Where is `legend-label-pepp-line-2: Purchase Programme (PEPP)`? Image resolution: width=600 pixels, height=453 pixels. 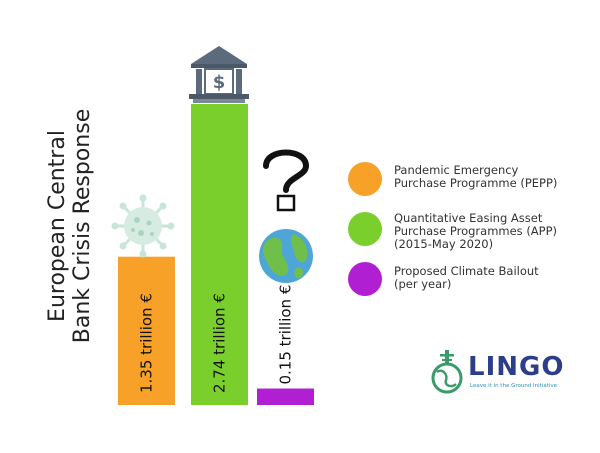
legend-label-pepp-line-2: Purchase Programme (PEPP) is located at coordinates (476, 183).